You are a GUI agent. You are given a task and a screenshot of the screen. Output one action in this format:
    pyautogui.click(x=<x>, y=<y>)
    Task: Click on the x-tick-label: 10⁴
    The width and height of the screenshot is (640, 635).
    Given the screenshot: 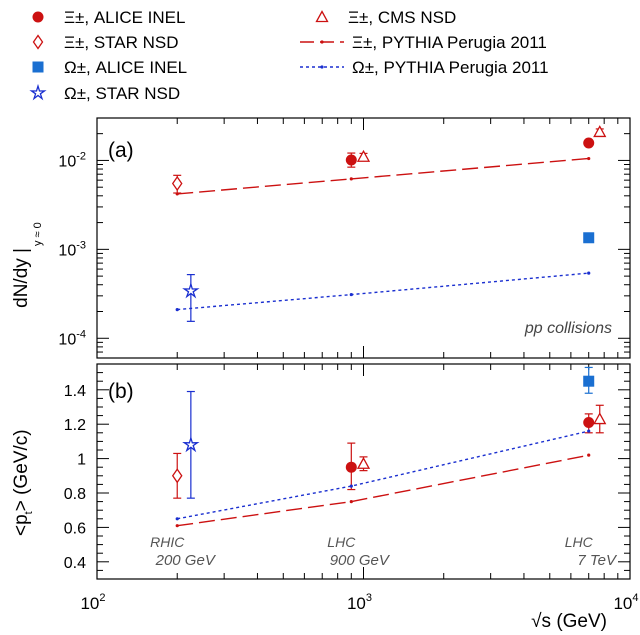 What is the action you would take?
    pyautogui.click(x=625, y=602)
    